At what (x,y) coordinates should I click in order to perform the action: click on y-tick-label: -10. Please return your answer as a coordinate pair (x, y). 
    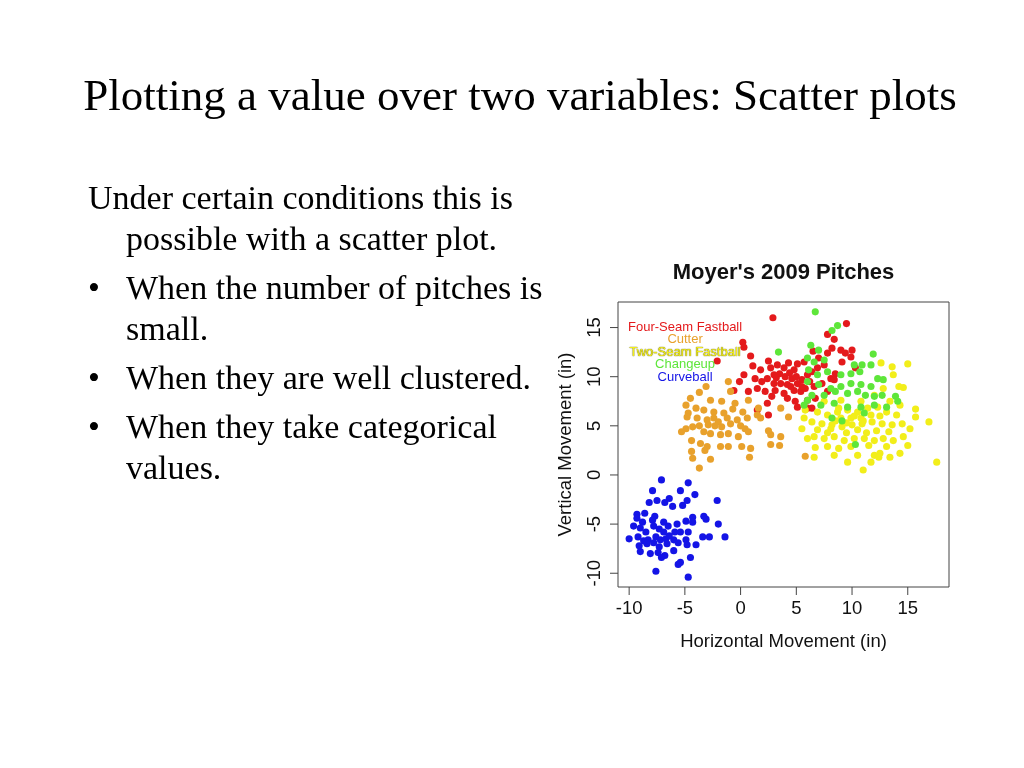
    Looking at the image, I should click on (593, 573).